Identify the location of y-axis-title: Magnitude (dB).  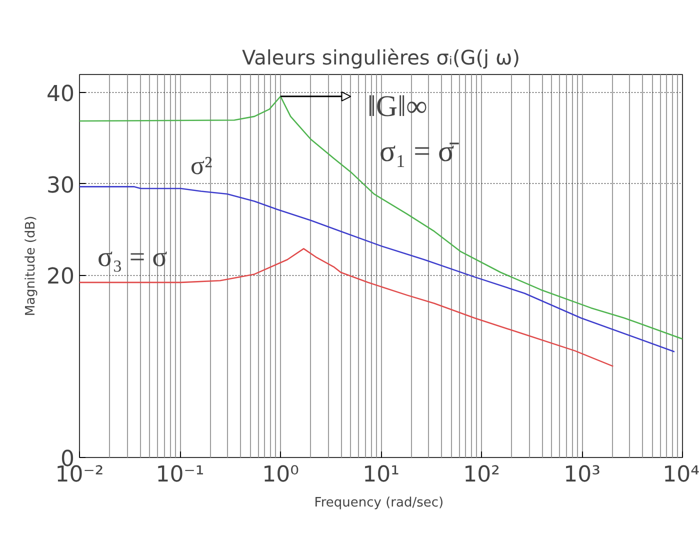
(31, 266).